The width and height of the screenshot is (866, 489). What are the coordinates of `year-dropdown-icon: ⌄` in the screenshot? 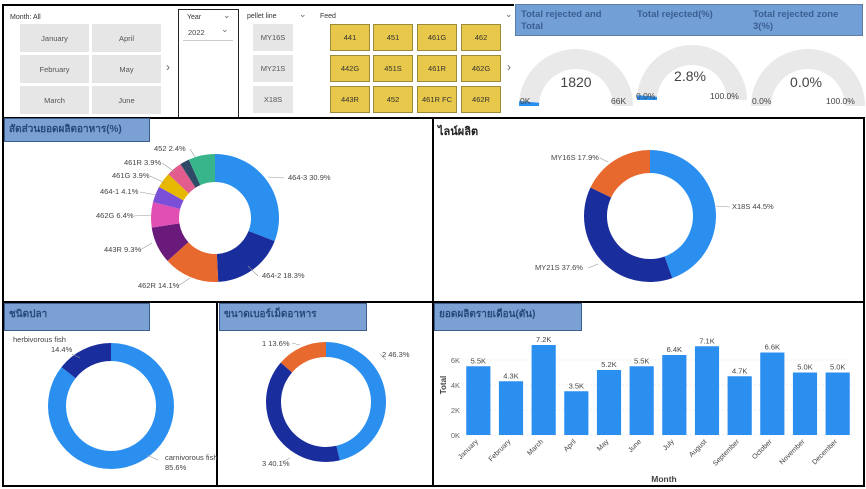 It's located at (225, 29).